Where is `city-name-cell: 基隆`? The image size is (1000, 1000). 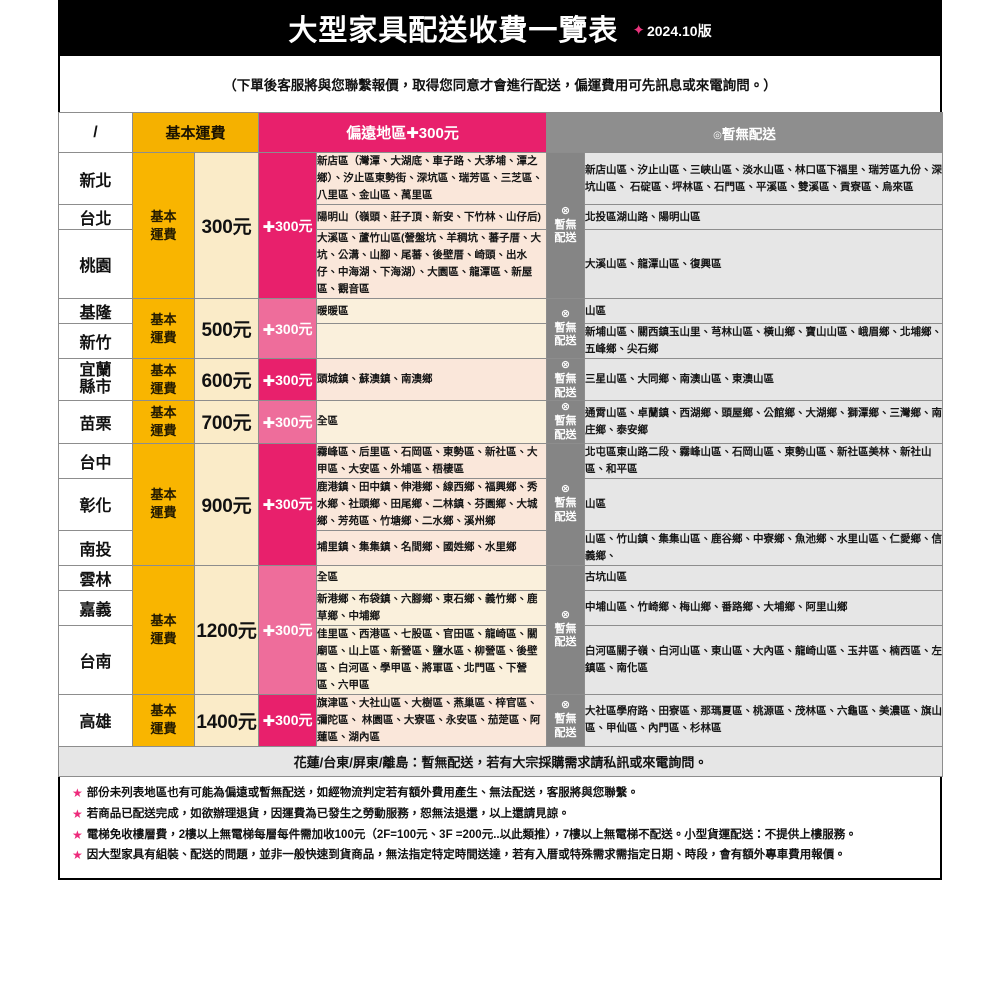 city-name-cell: 基隆 is located at coordinates (95, 311).